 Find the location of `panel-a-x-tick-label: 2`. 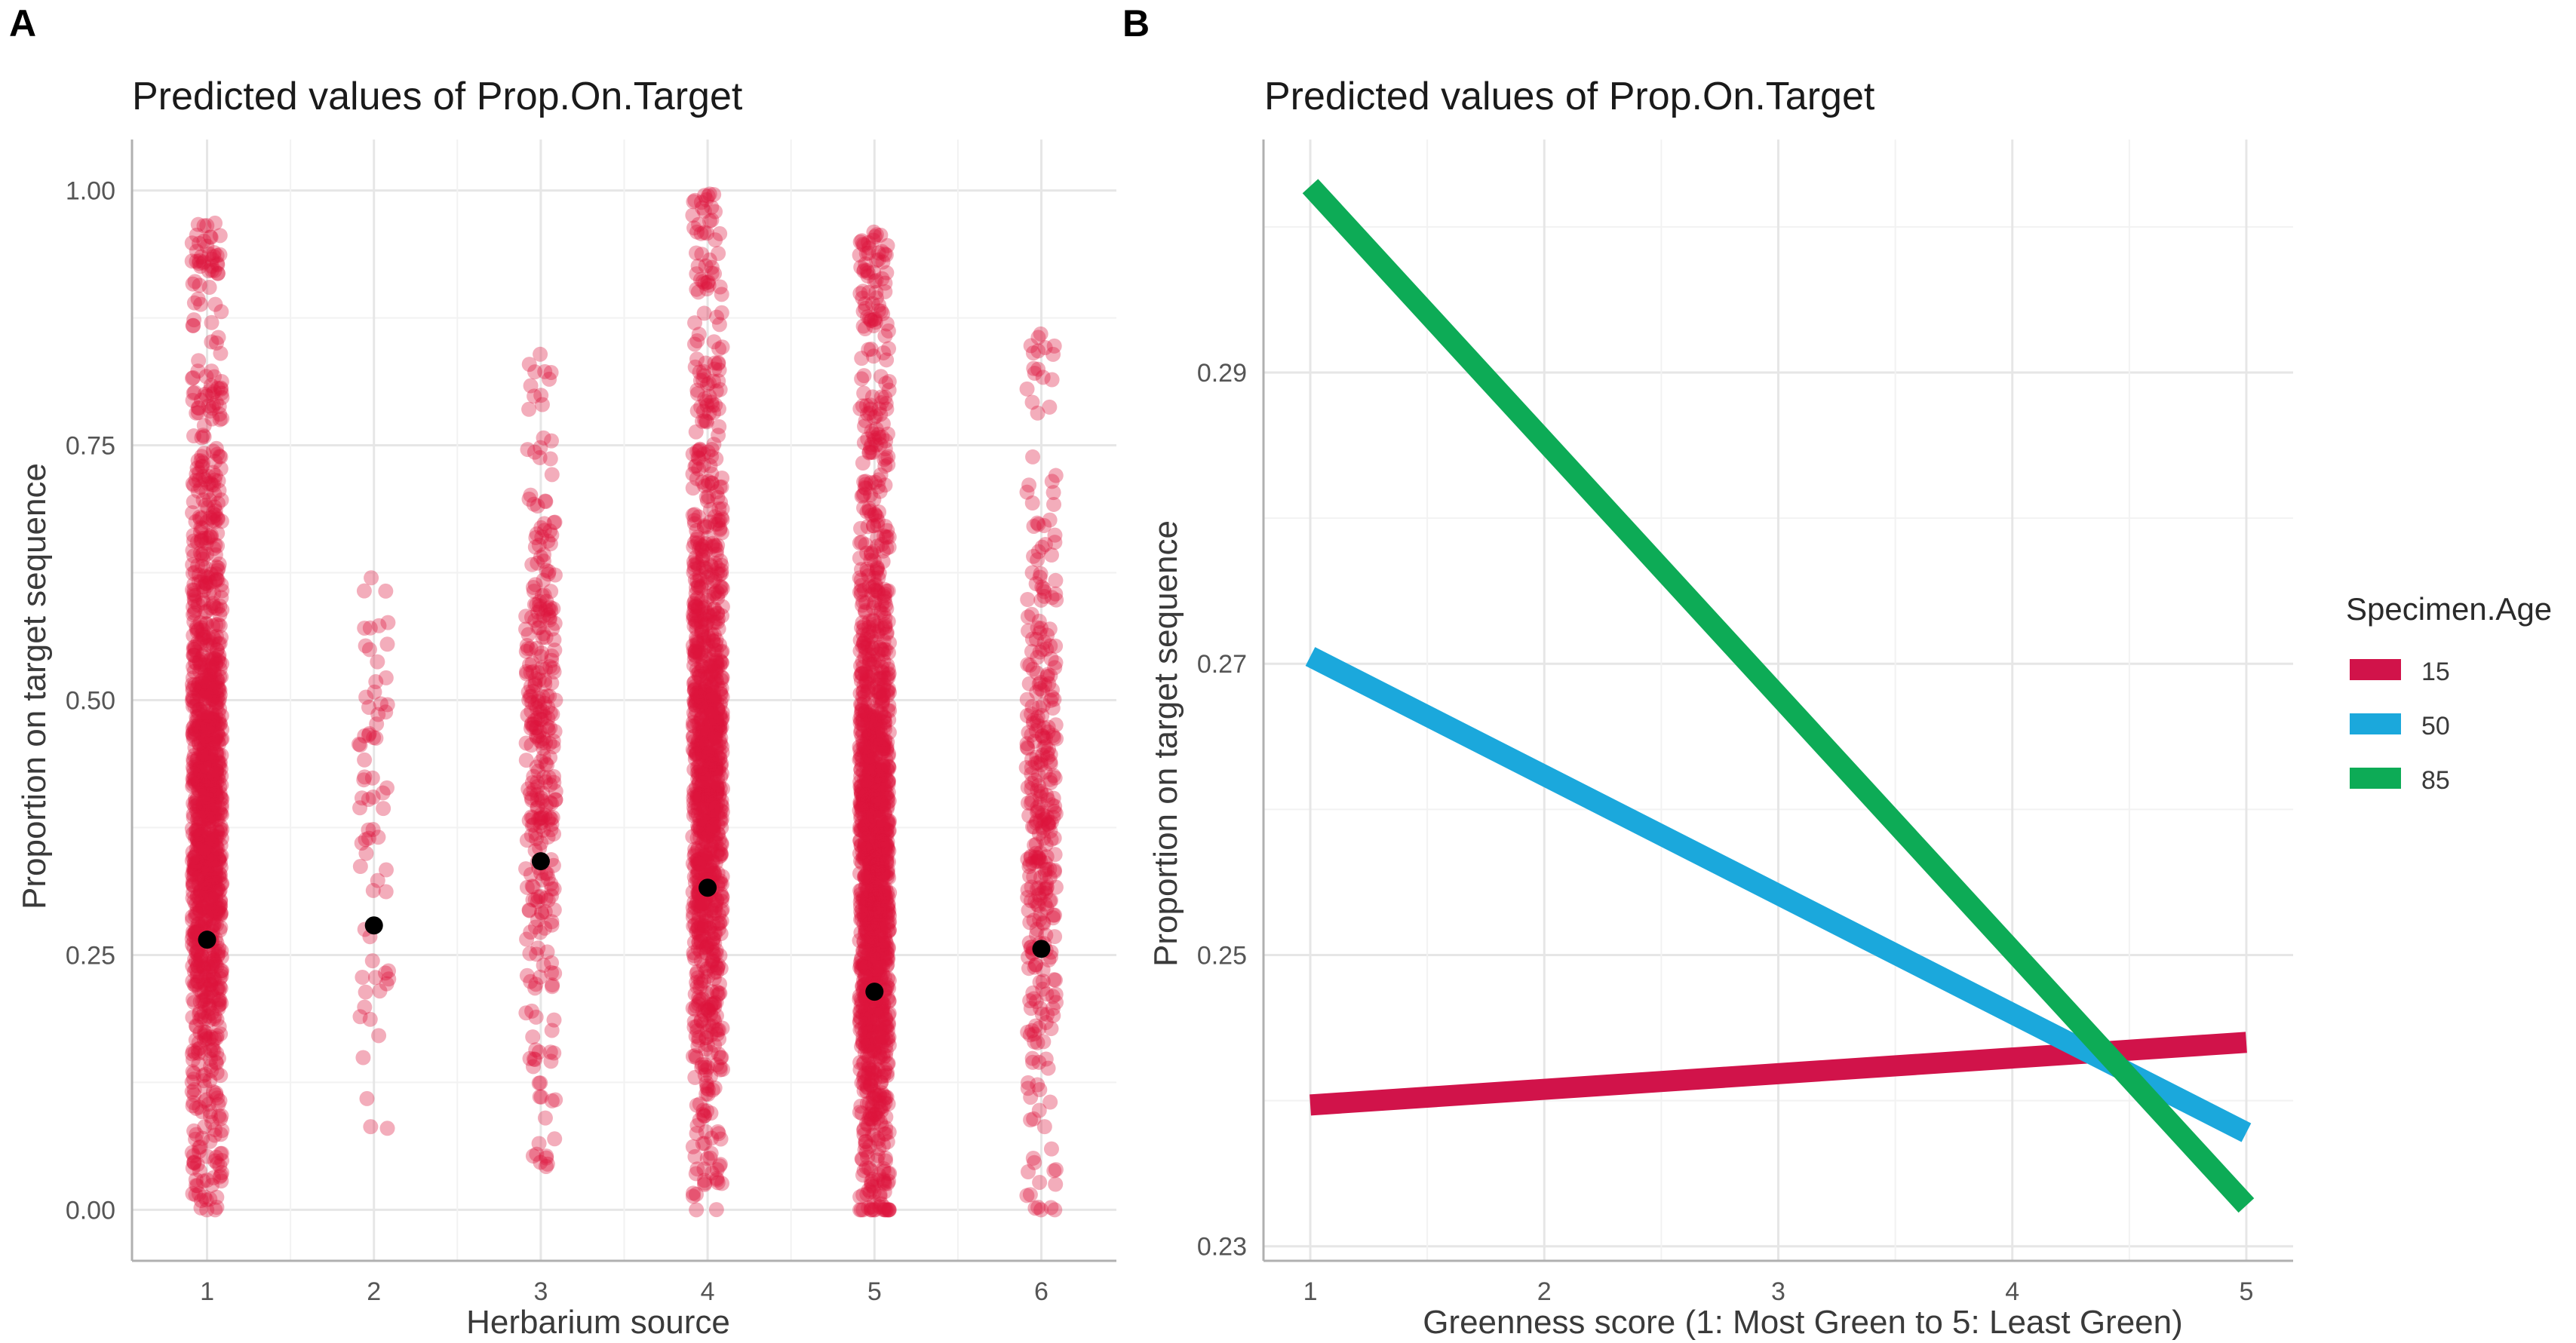

panel-a-x-tick-label: 2 is located at coordinates (374, 1291).